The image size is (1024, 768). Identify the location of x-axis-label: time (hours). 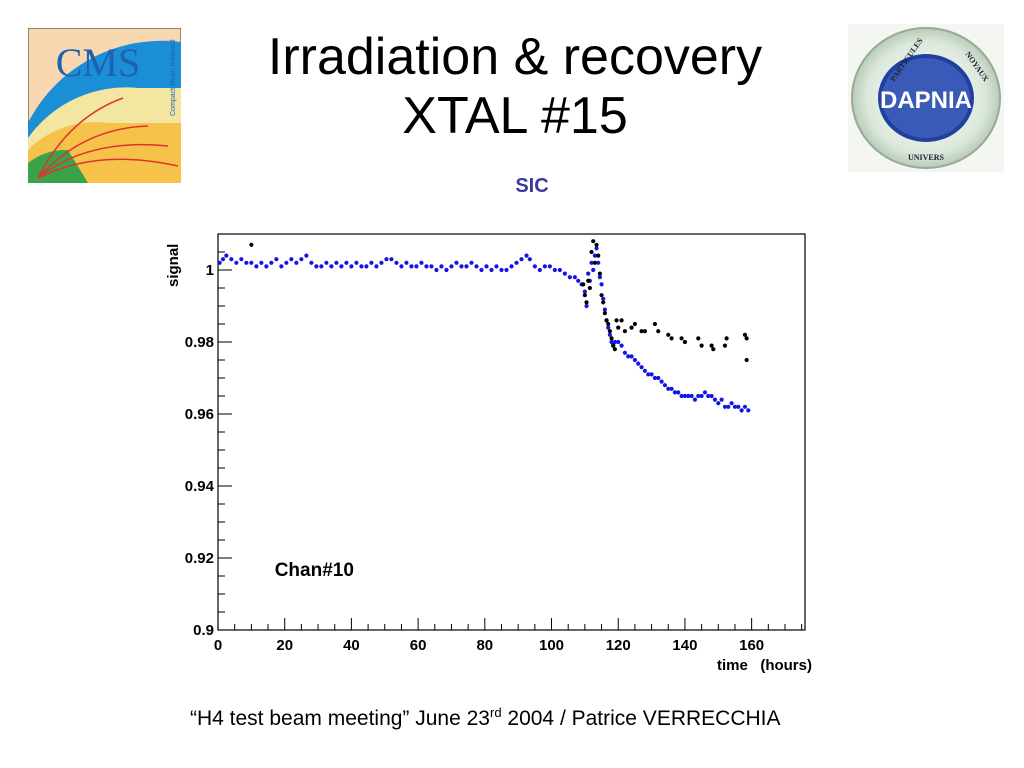
(764, 665).